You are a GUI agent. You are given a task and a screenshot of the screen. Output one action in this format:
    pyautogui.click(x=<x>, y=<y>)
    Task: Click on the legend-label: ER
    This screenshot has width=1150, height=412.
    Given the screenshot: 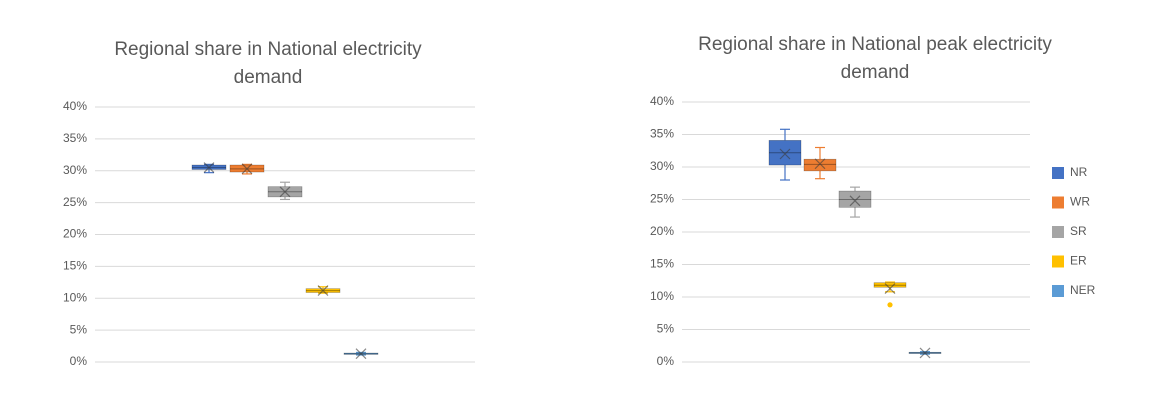 What is the action you would take?
    pyautogui.click(x=1078, y=261)
    